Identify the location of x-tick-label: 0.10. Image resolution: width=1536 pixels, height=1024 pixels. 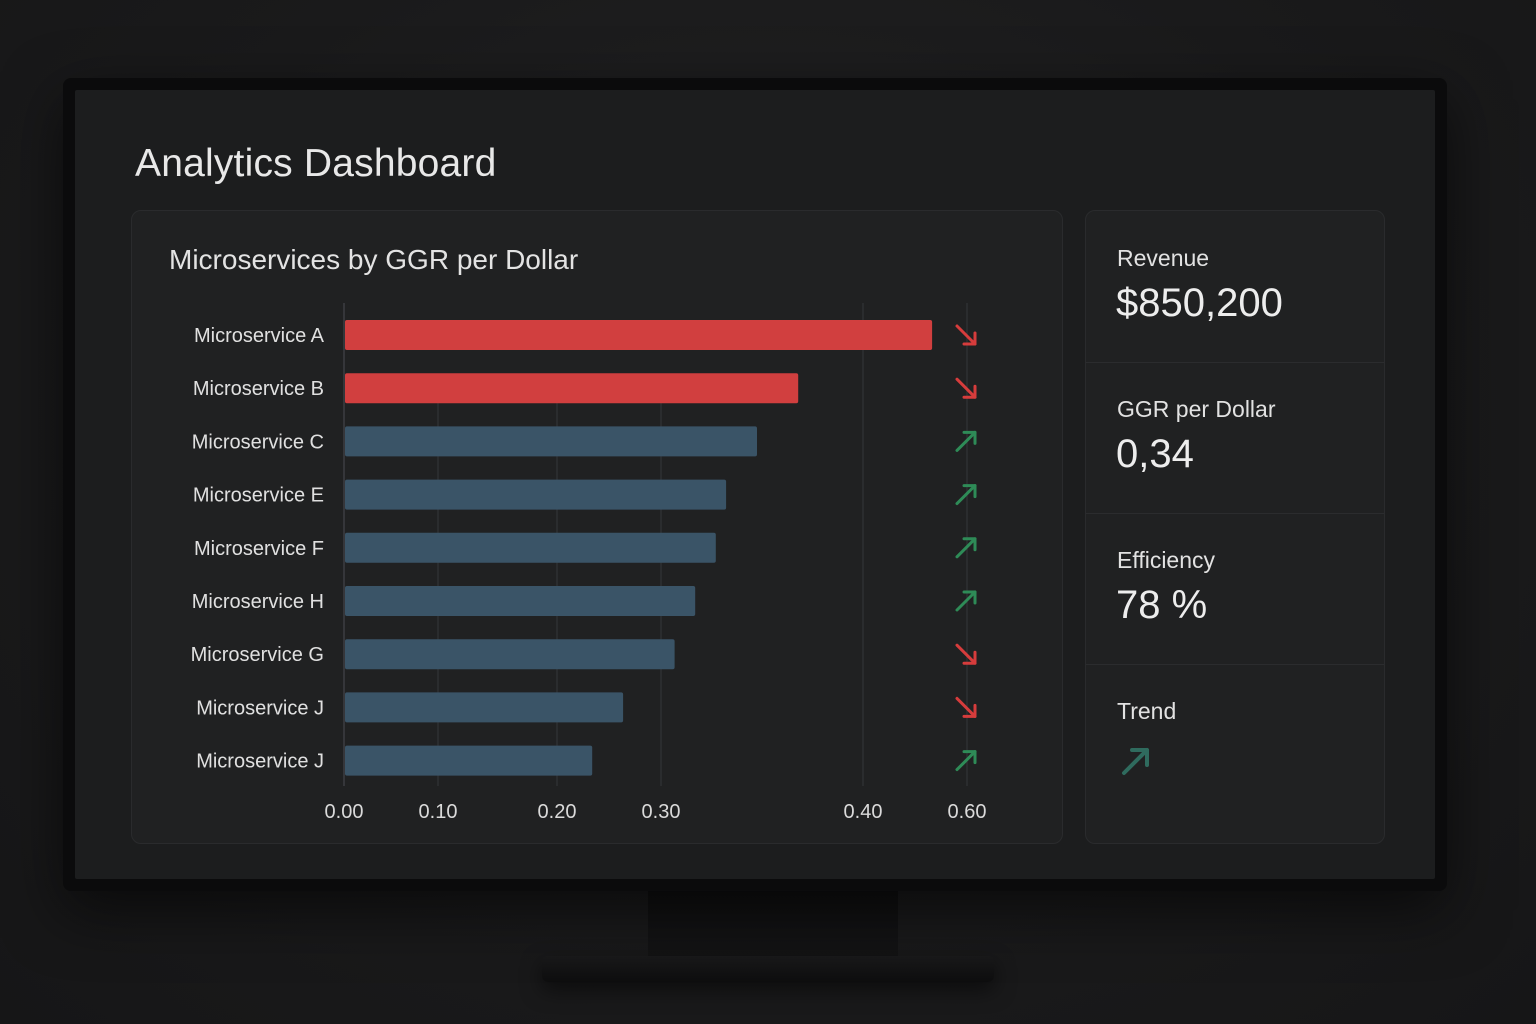
(438, 812).